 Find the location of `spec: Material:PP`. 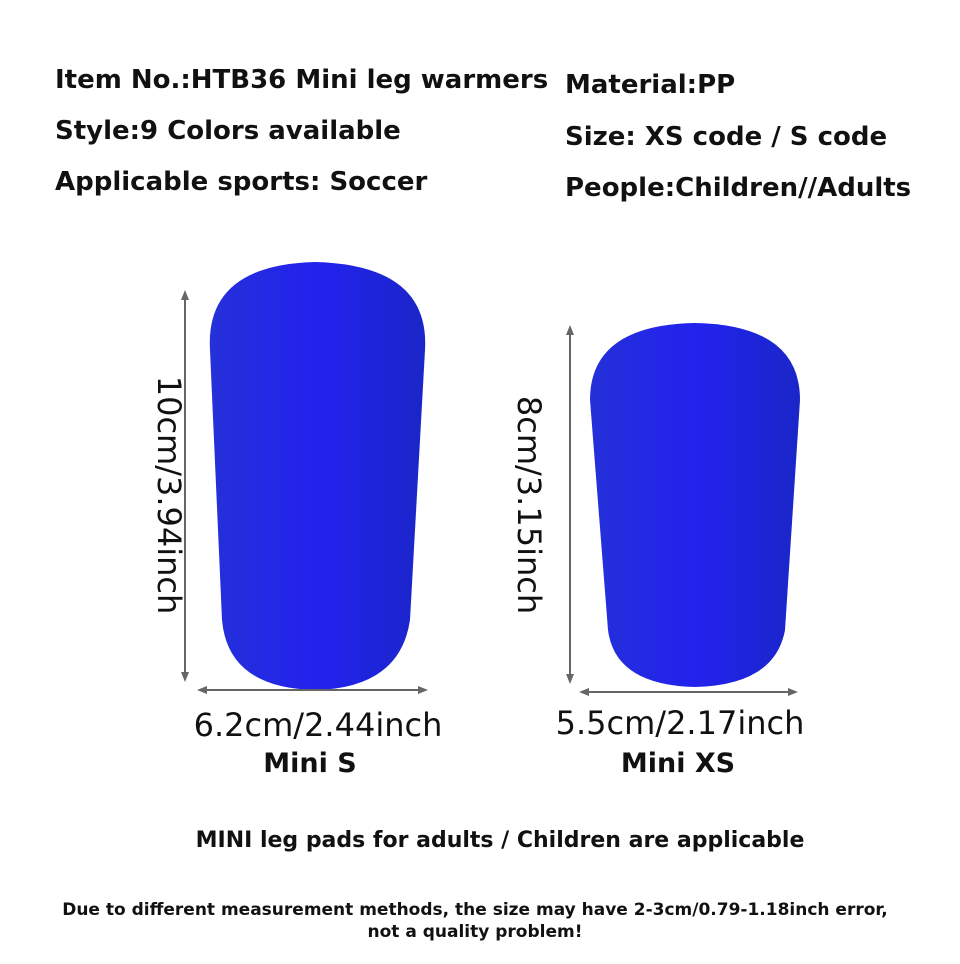

spec: Material:PP is located at coordinates (650, 85).